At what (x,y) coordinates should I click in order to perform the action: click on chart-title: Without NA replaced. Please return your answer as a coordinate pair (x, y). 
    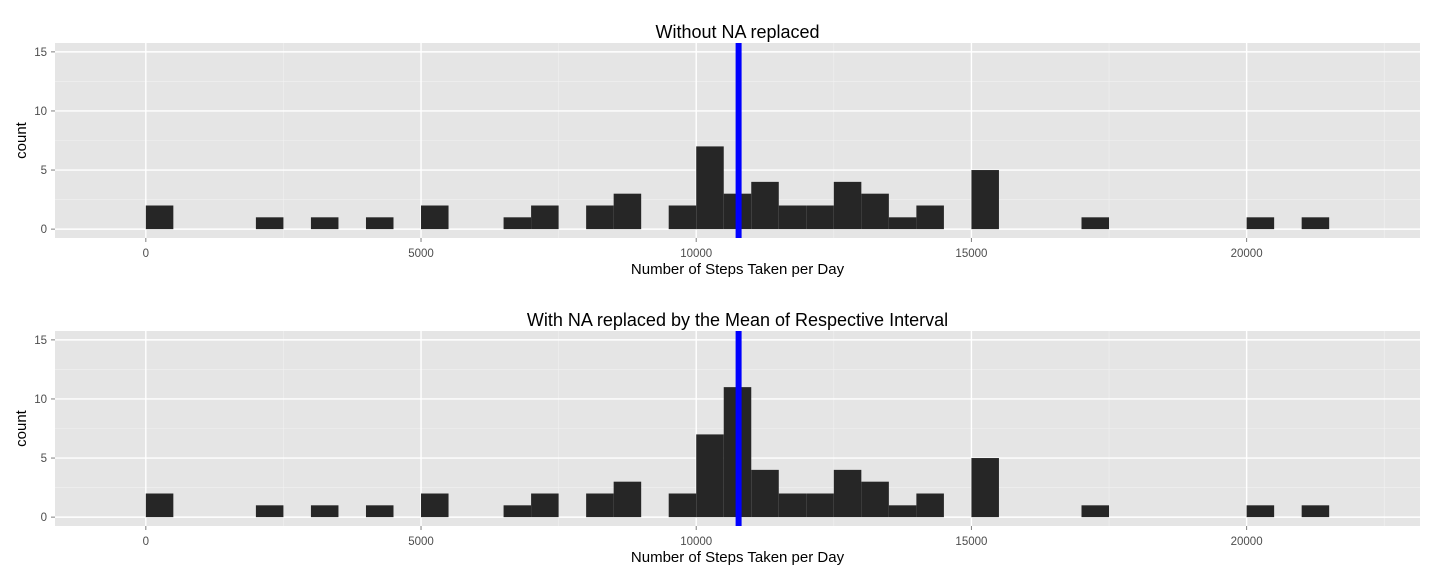
    Looking at the image, I should click on (737, 32).